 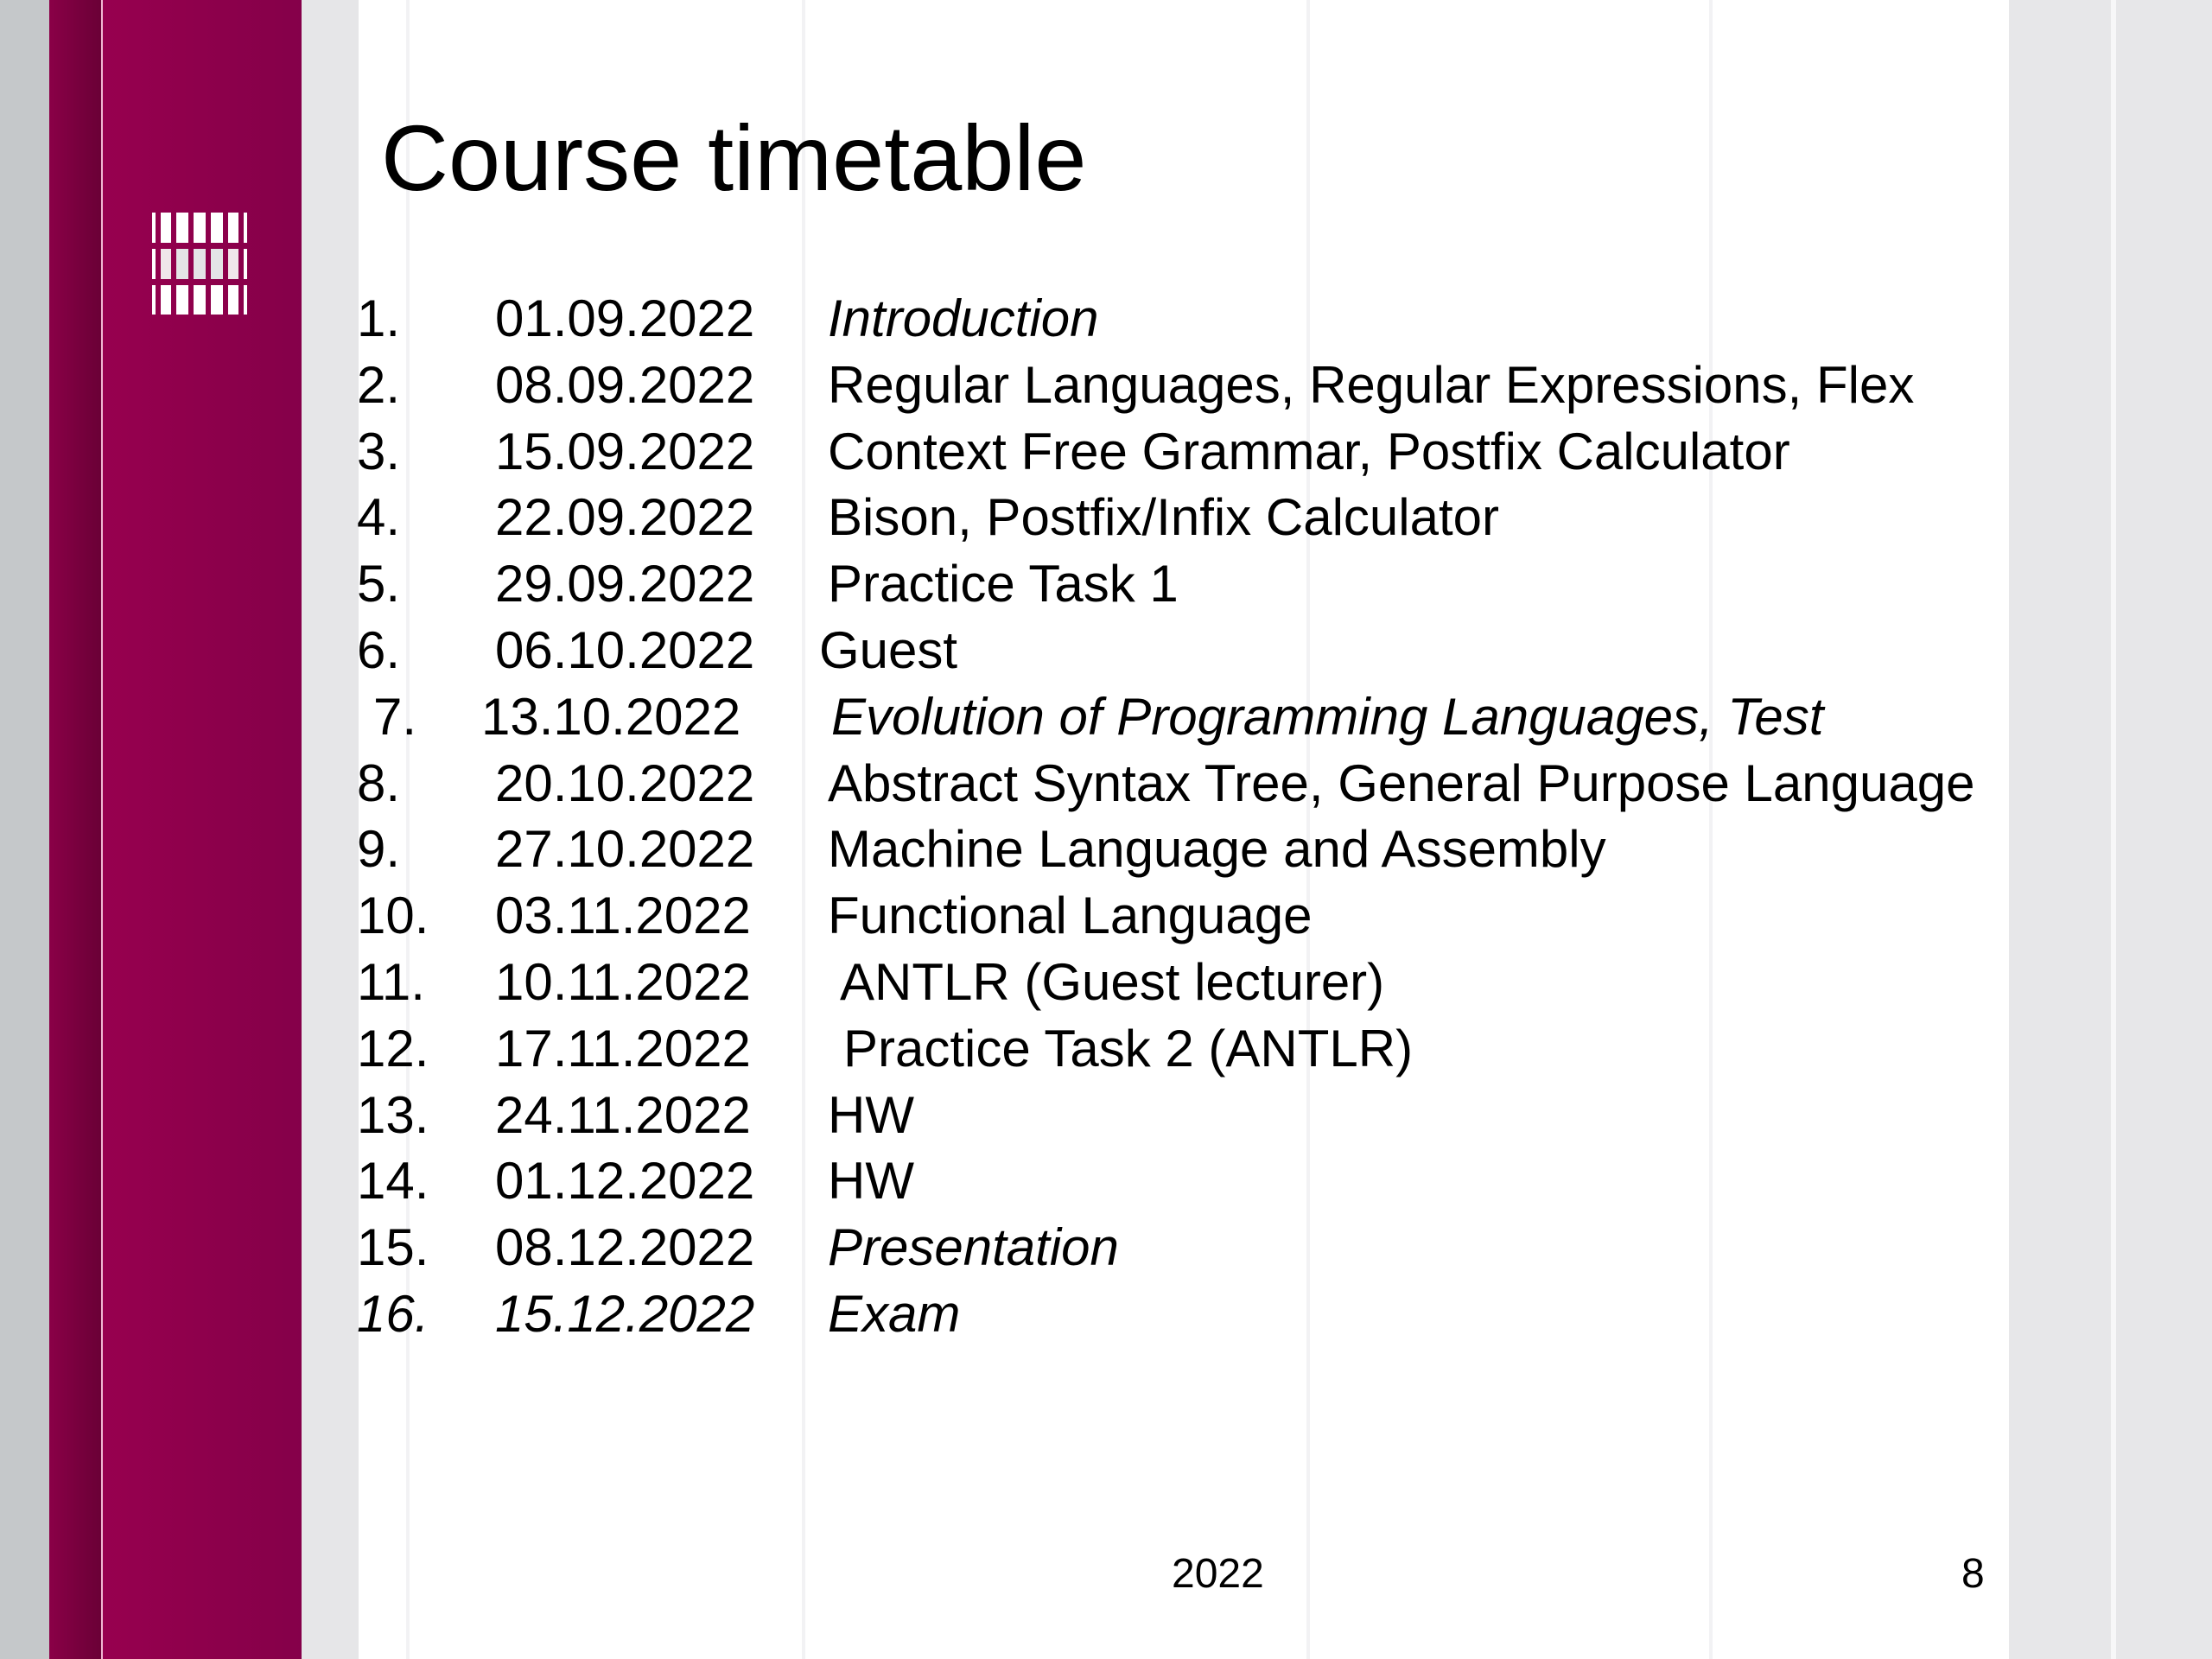 I want to click on row-num: 2., so click(x=379, y=384).